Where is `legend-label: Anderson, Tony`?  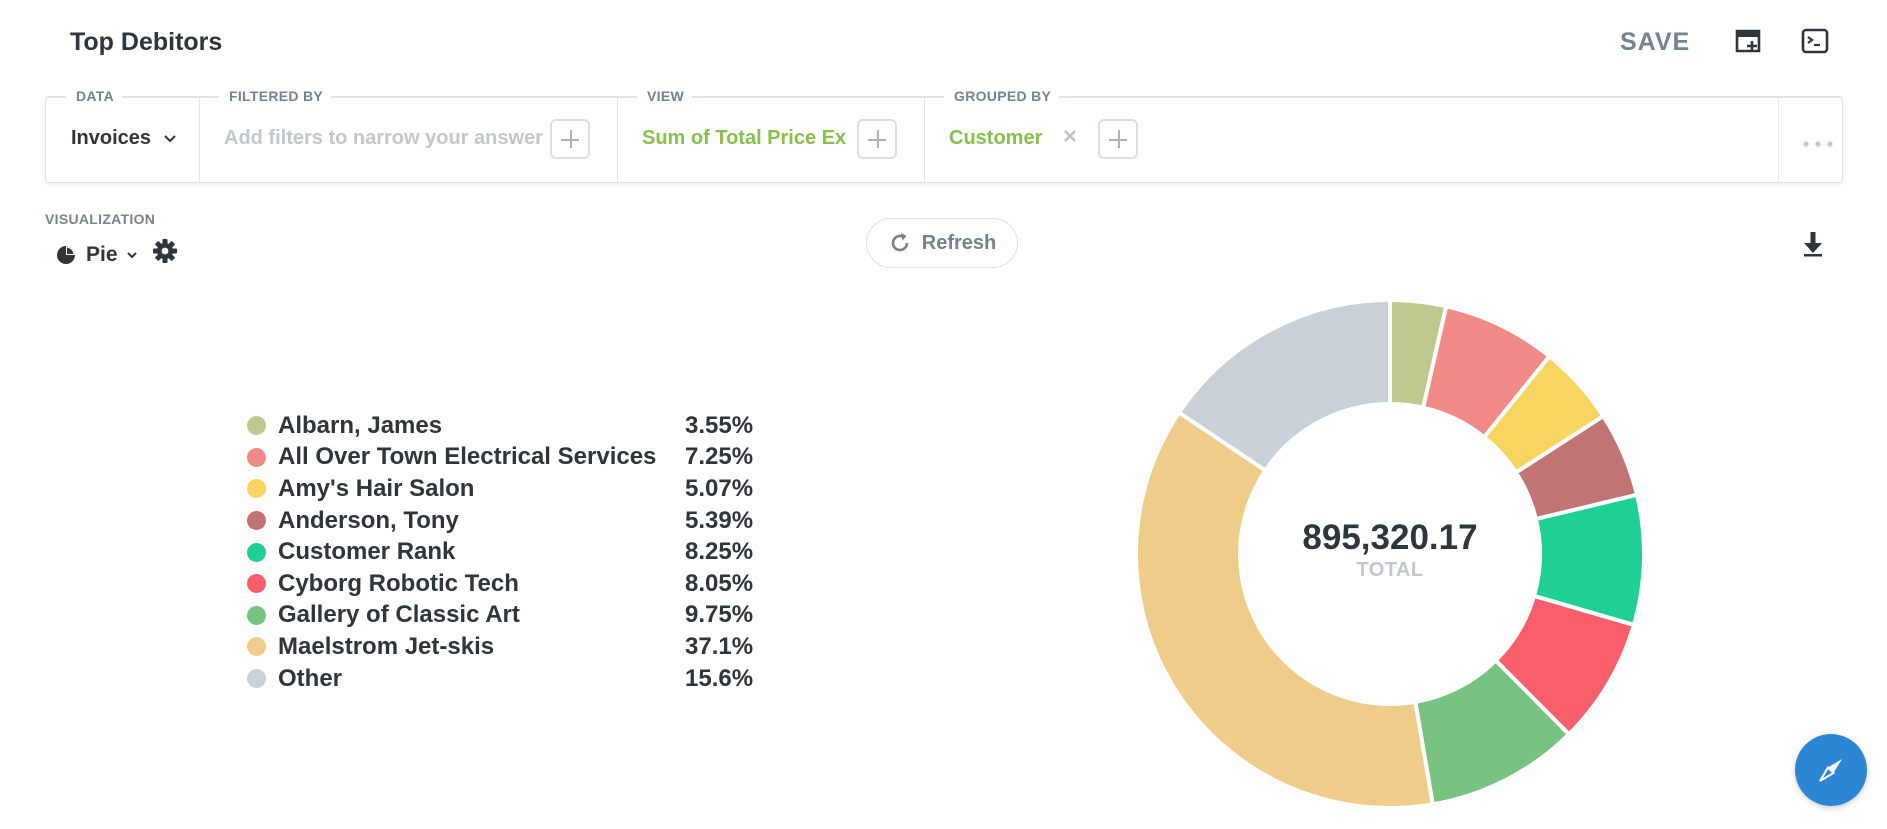 legend-label: Anderson, Tony is located at coordinates (368, 520).